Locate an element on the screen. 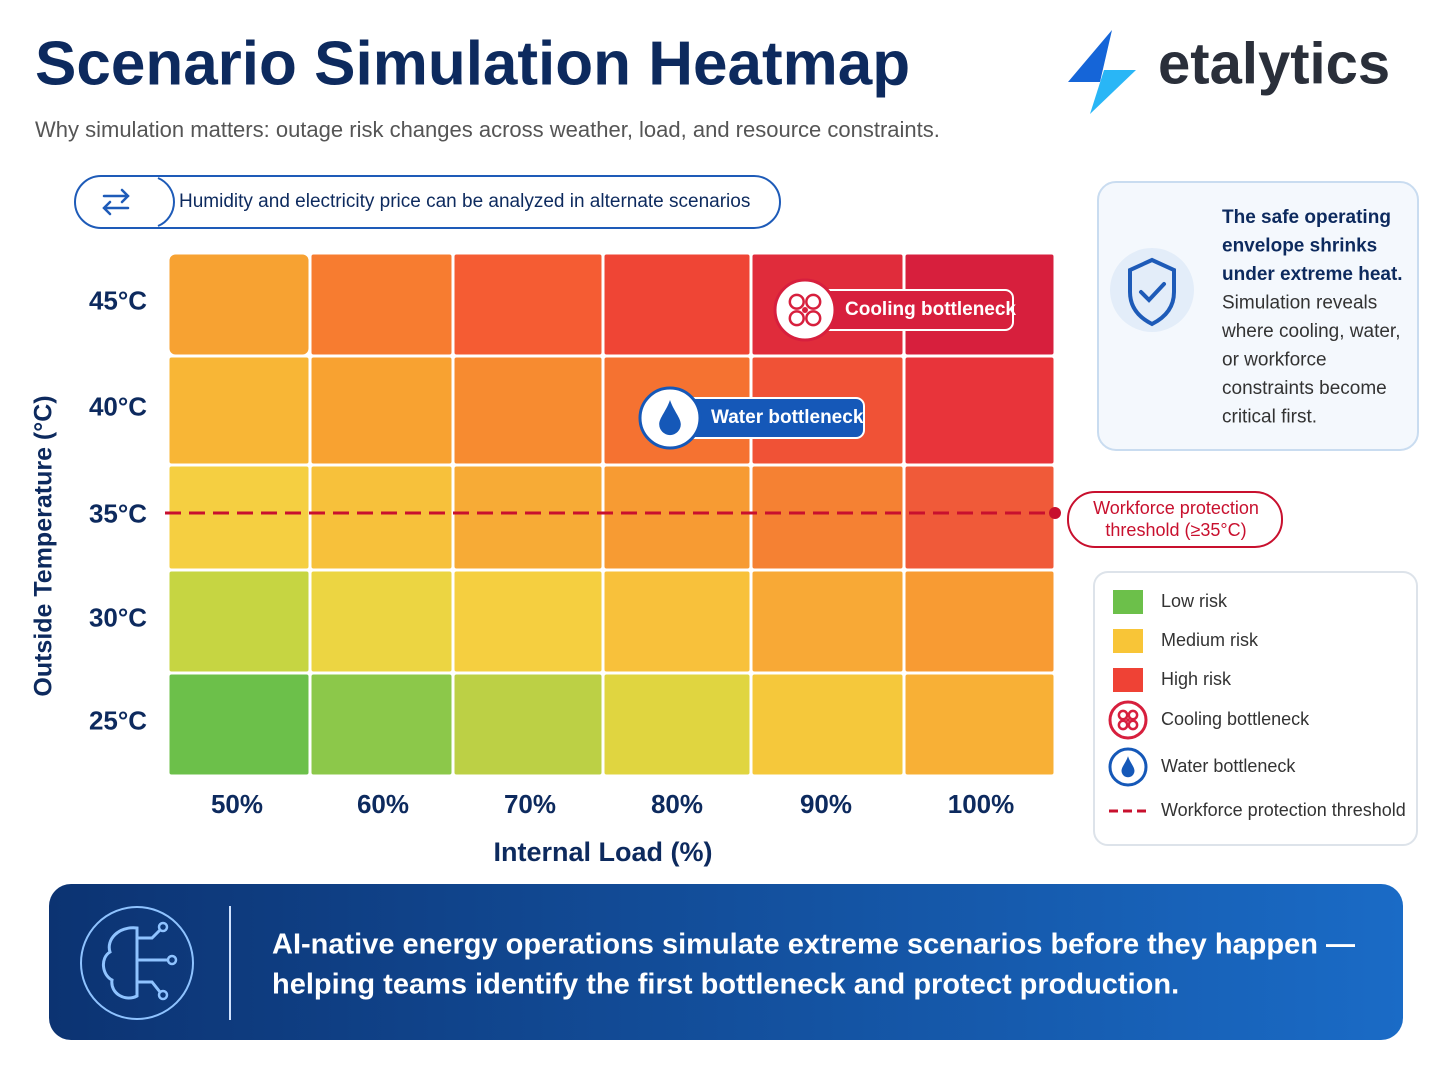 The image size is (1448, 1086). threshold-pill is located at coordinates (1175, 519).